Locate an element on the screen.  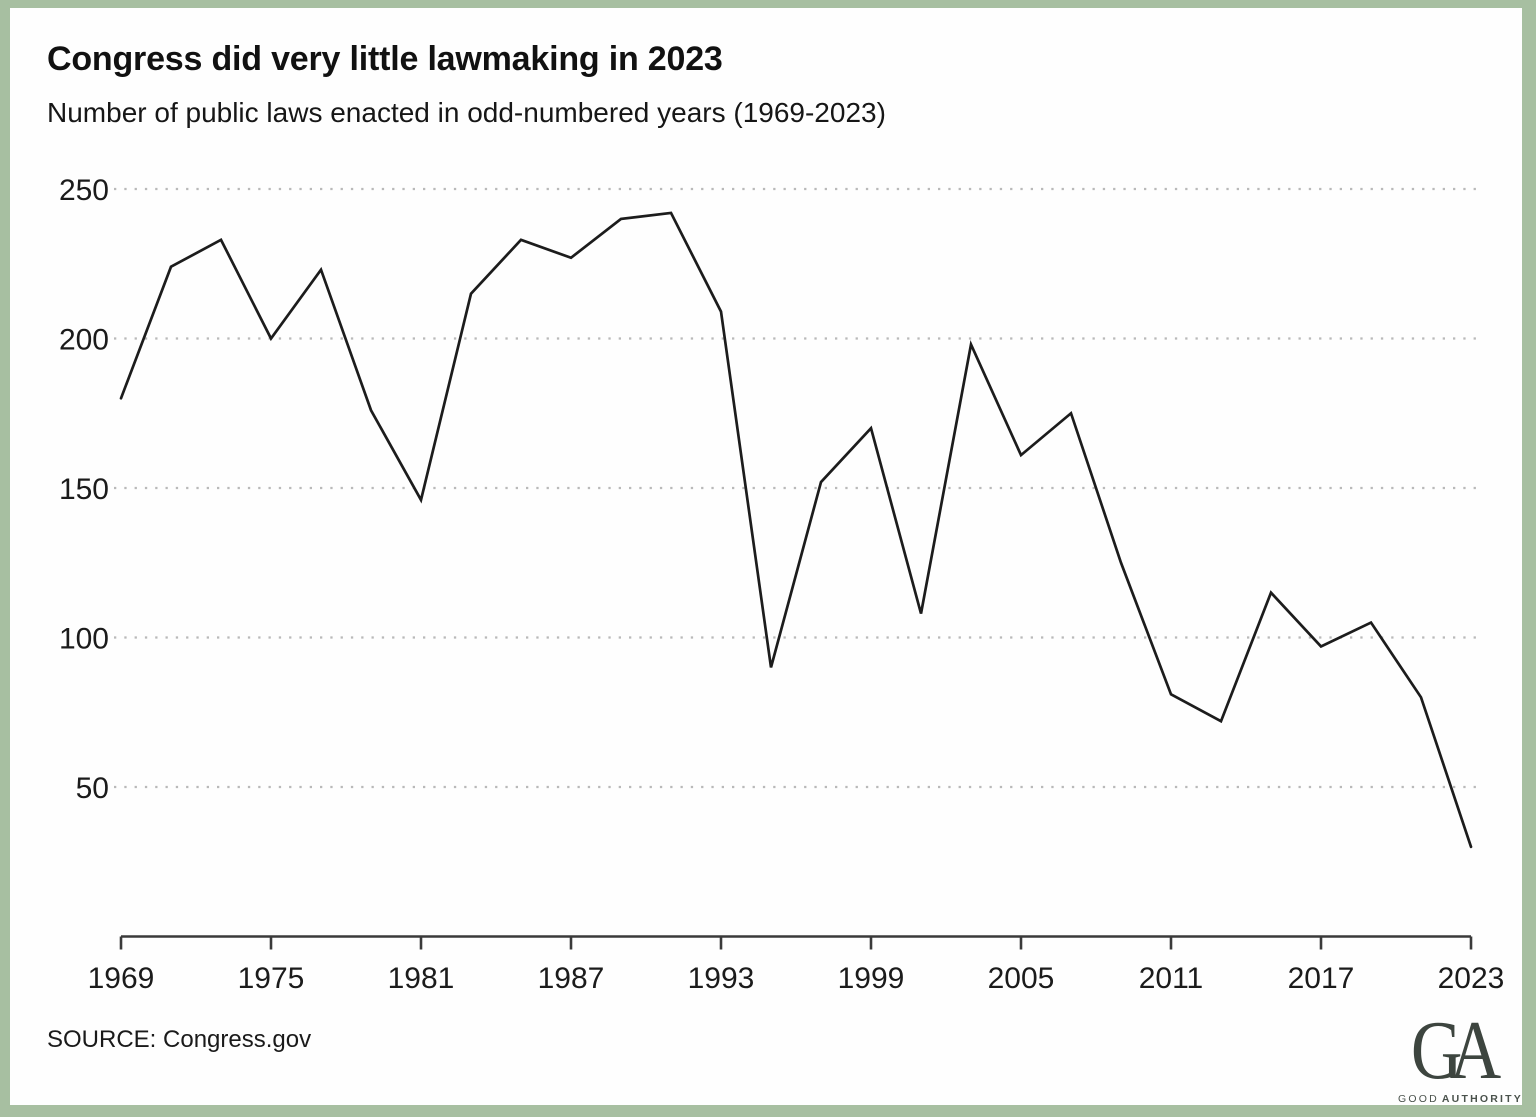
good-authority-wordmark: GOOD AUTHORITY is located at coordinates (1459, 1099).